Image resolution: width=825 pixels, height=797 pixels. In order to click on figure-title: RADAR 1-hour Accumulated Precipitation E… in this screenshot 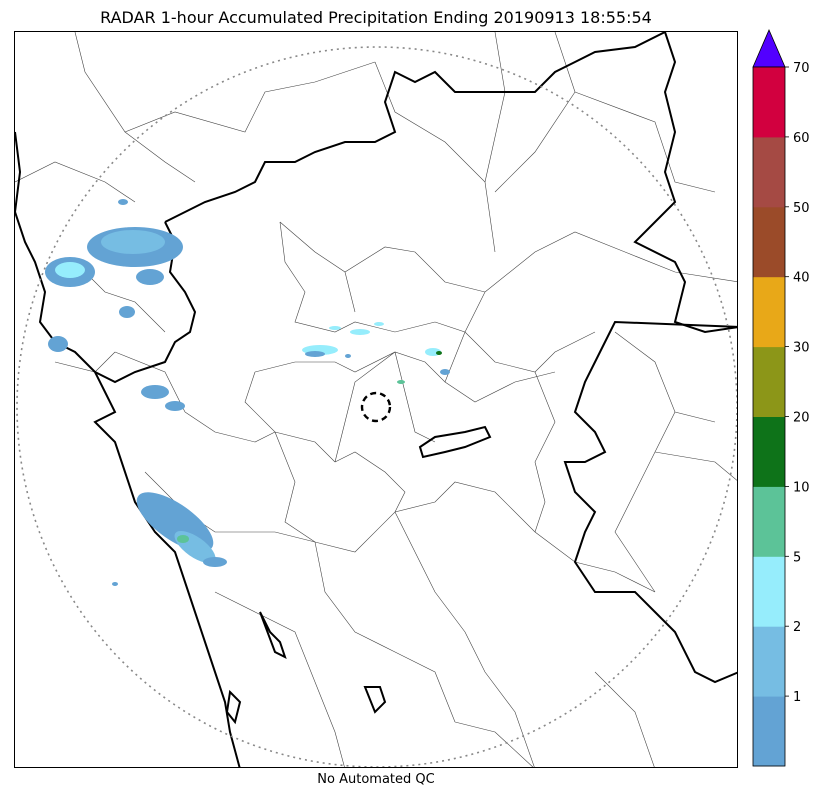, I will do `click(376, 17)`.